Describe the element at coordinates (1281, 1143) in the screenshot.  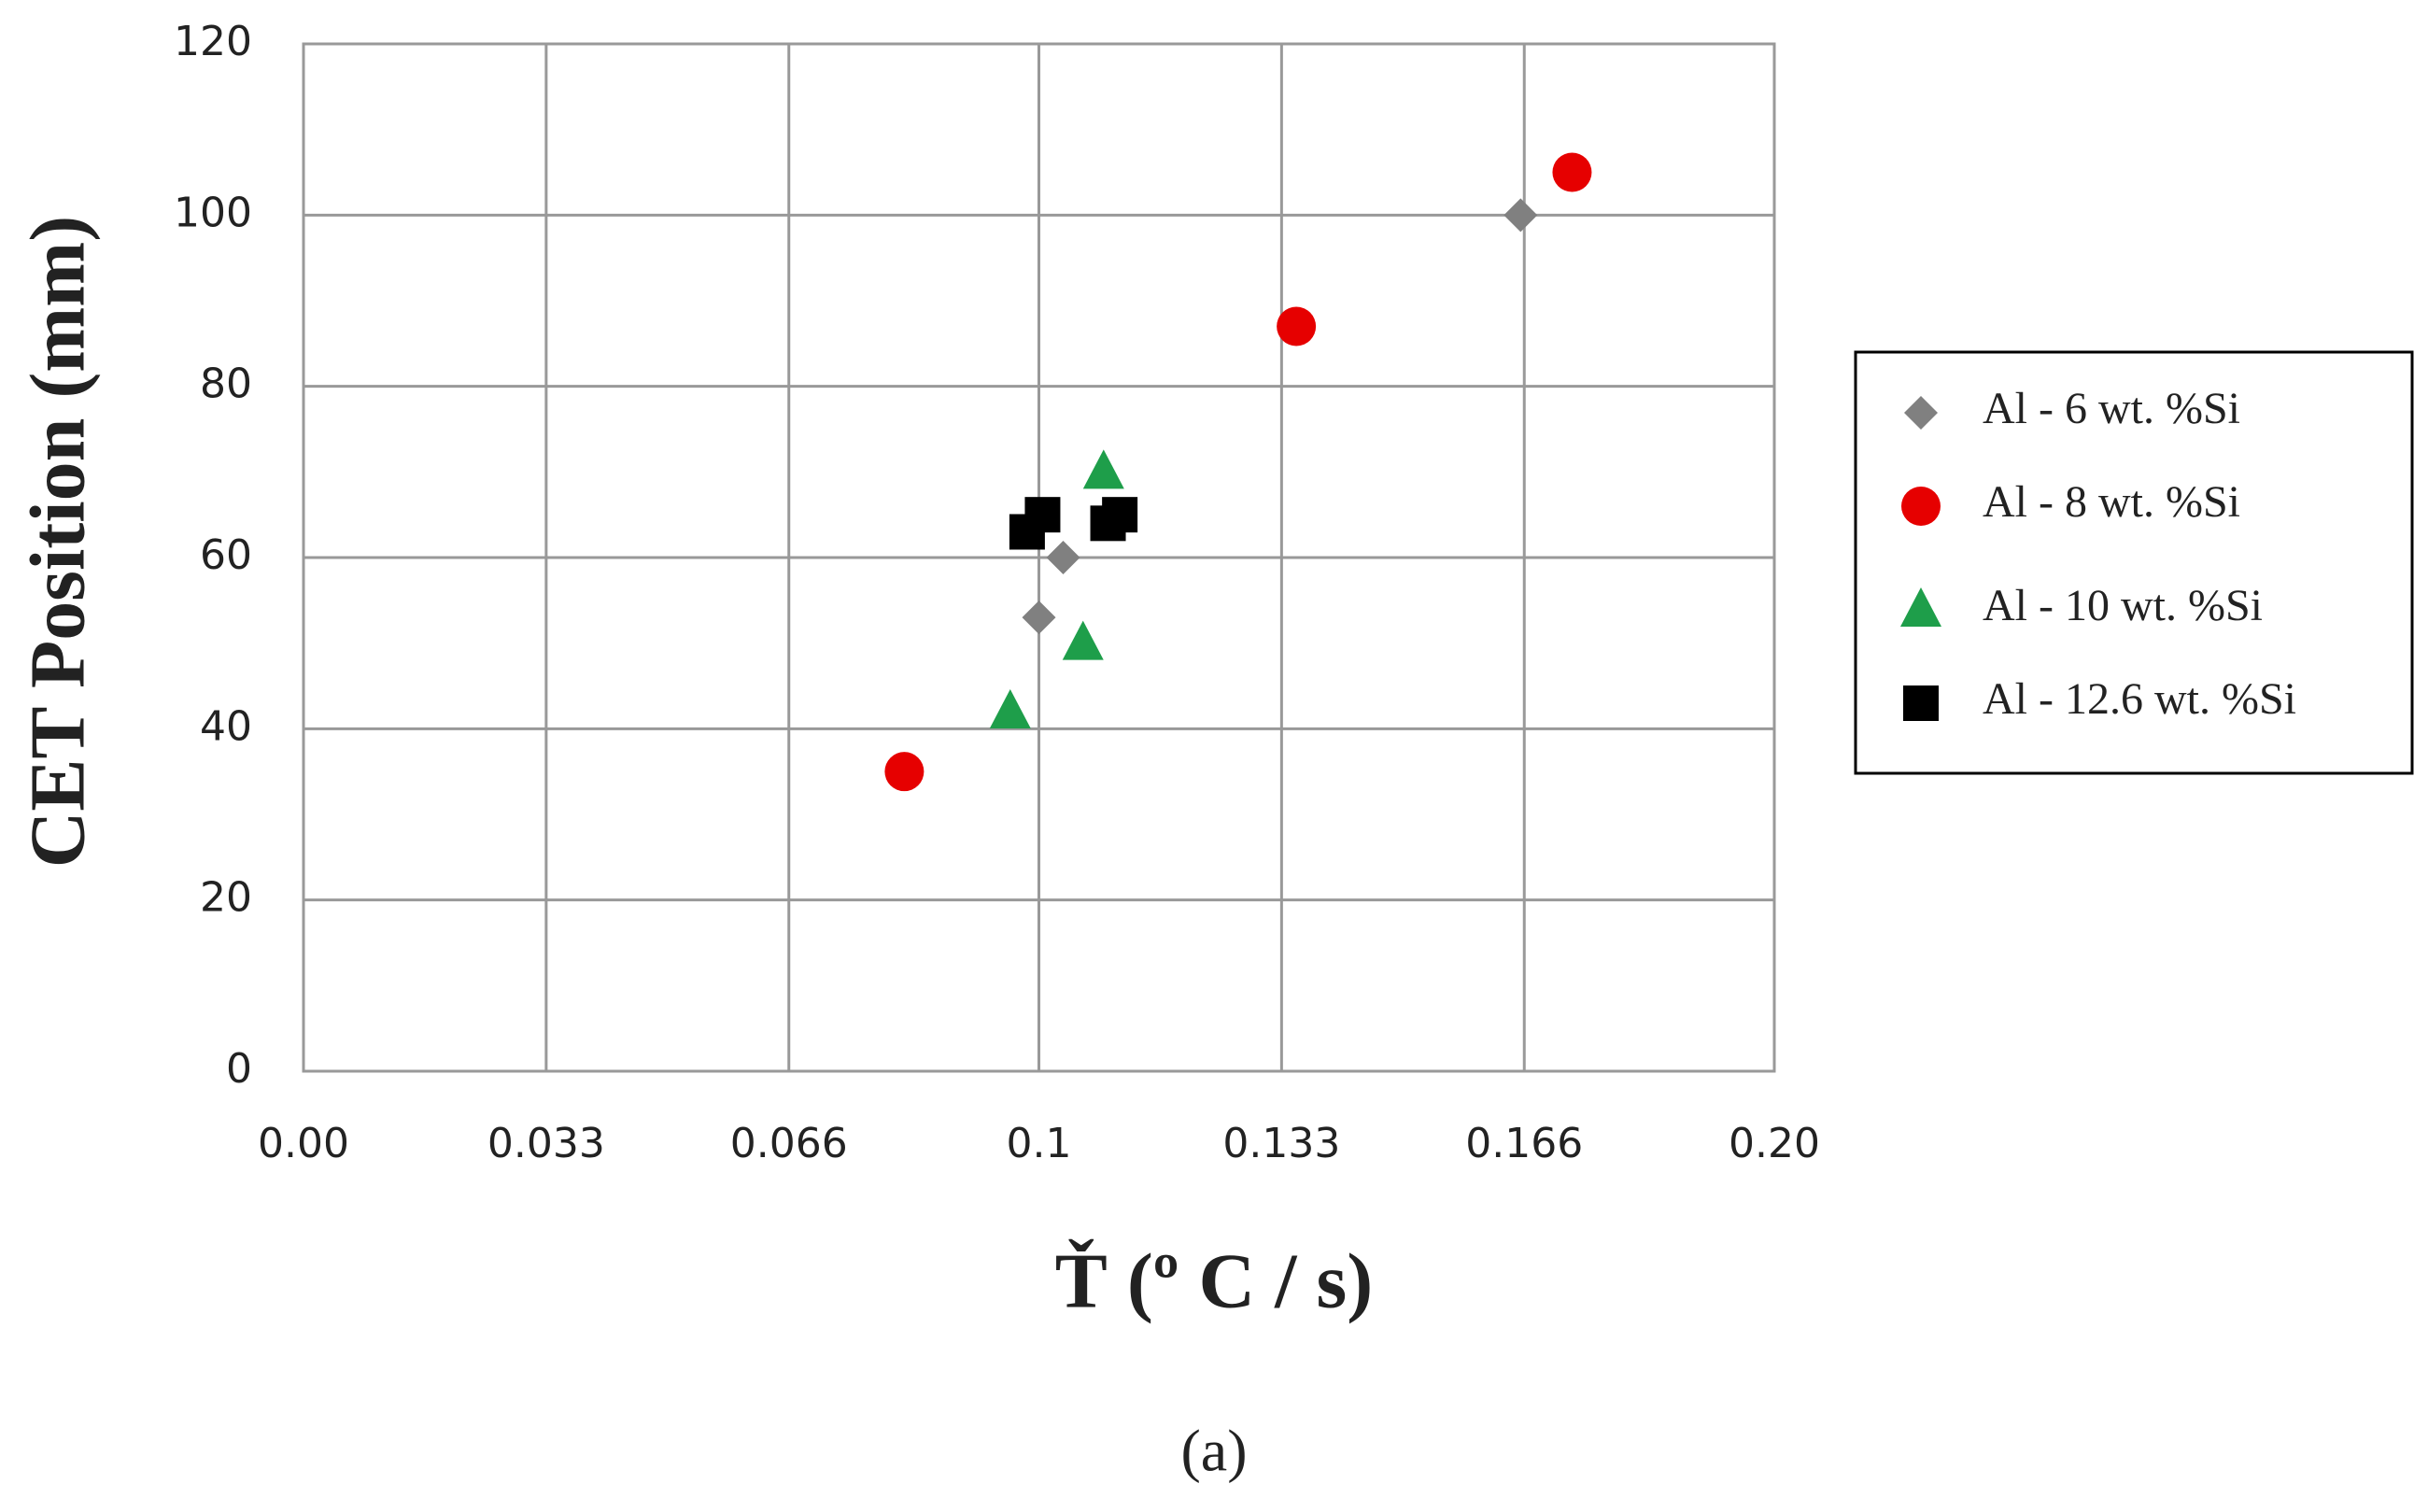
I see `x-tick-label: 0.133` at that location.